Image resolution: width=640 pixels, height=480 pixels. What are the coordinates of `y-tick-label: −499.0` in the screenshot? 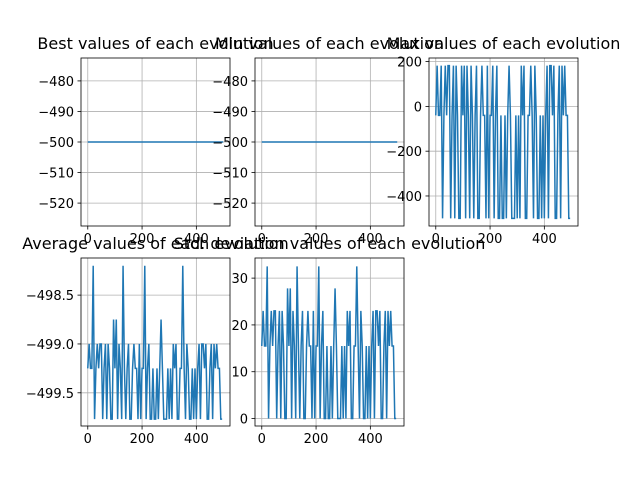 It's located at (50, 345).